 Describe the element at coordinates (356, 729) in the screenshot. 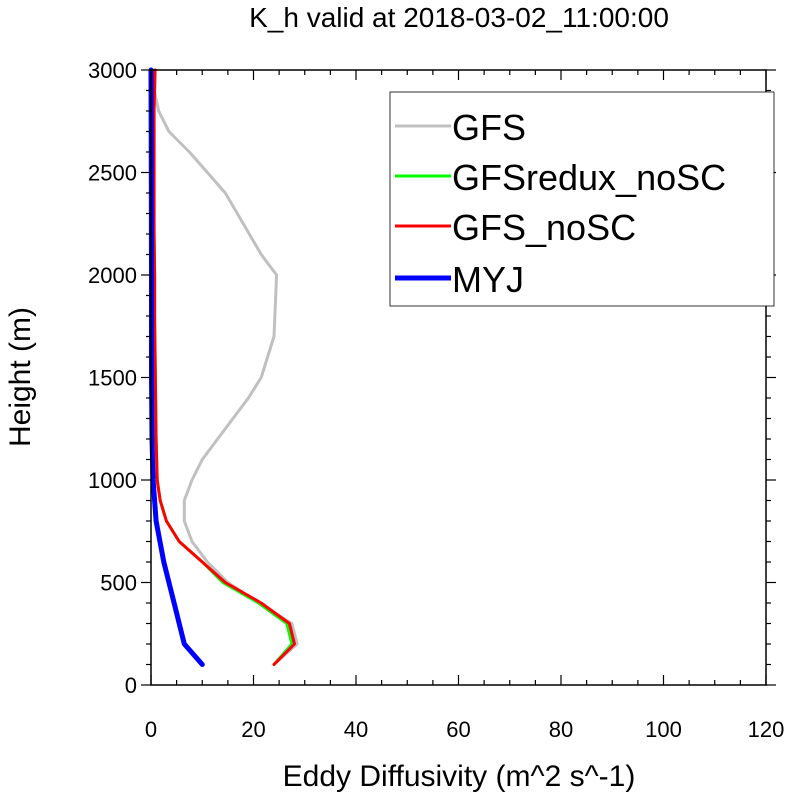

I see `x-tick-label: 40` at that location.